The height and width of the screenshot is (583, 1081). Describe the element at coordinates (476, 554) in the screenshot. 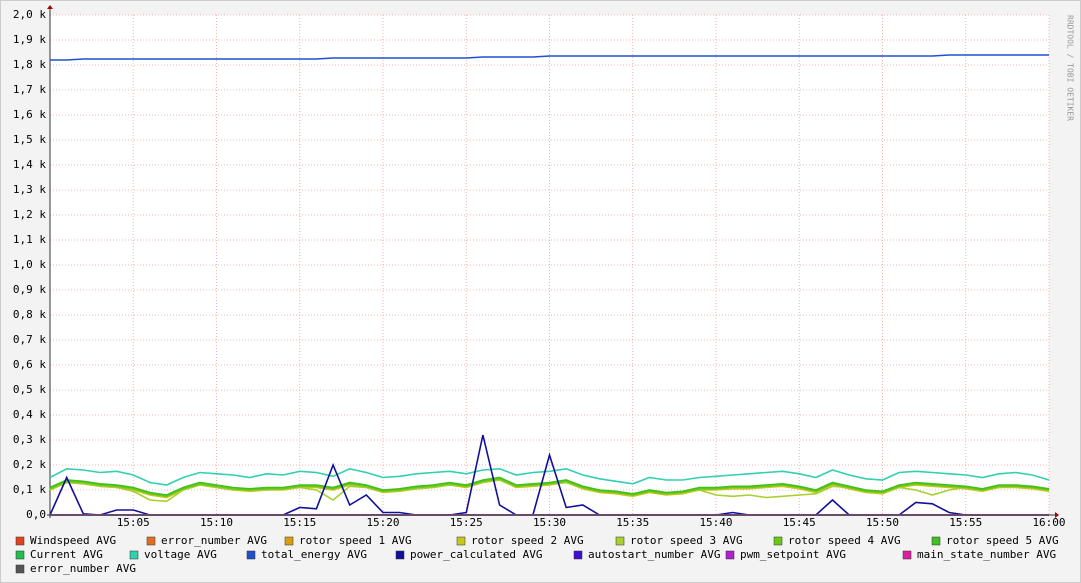

I see `legend-label: power_calculated AVG` at that location.